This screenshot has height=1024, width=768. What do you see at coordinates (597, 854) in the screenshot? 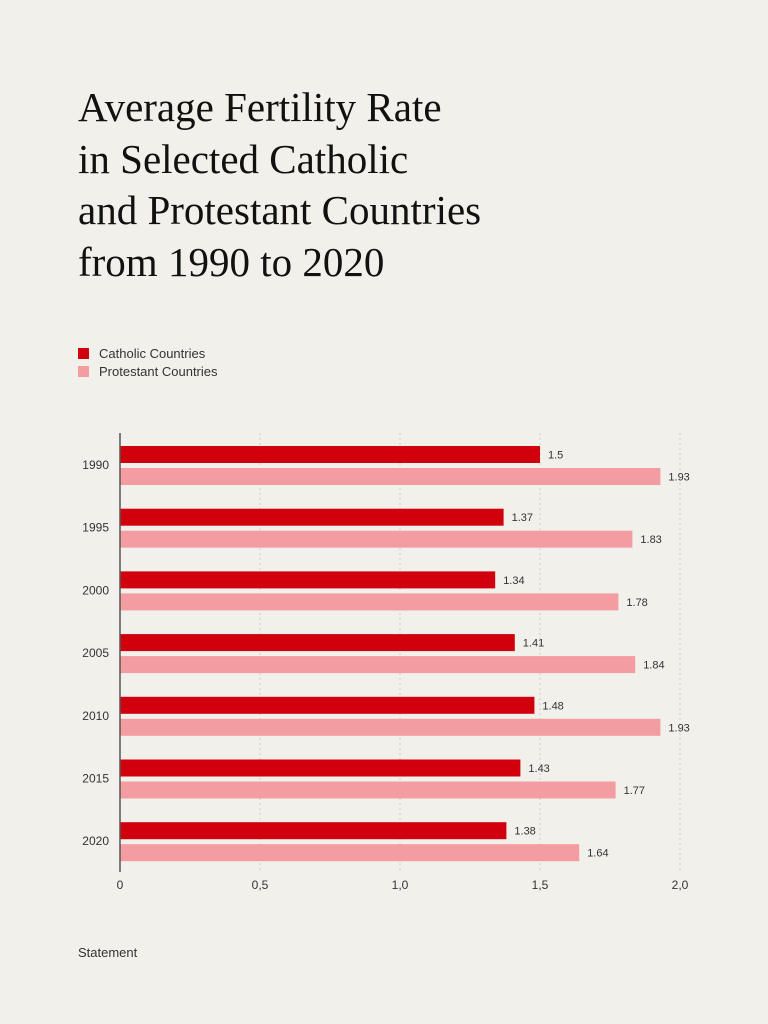
I see `value-label: 1.64` at bounding box center [597, 854].